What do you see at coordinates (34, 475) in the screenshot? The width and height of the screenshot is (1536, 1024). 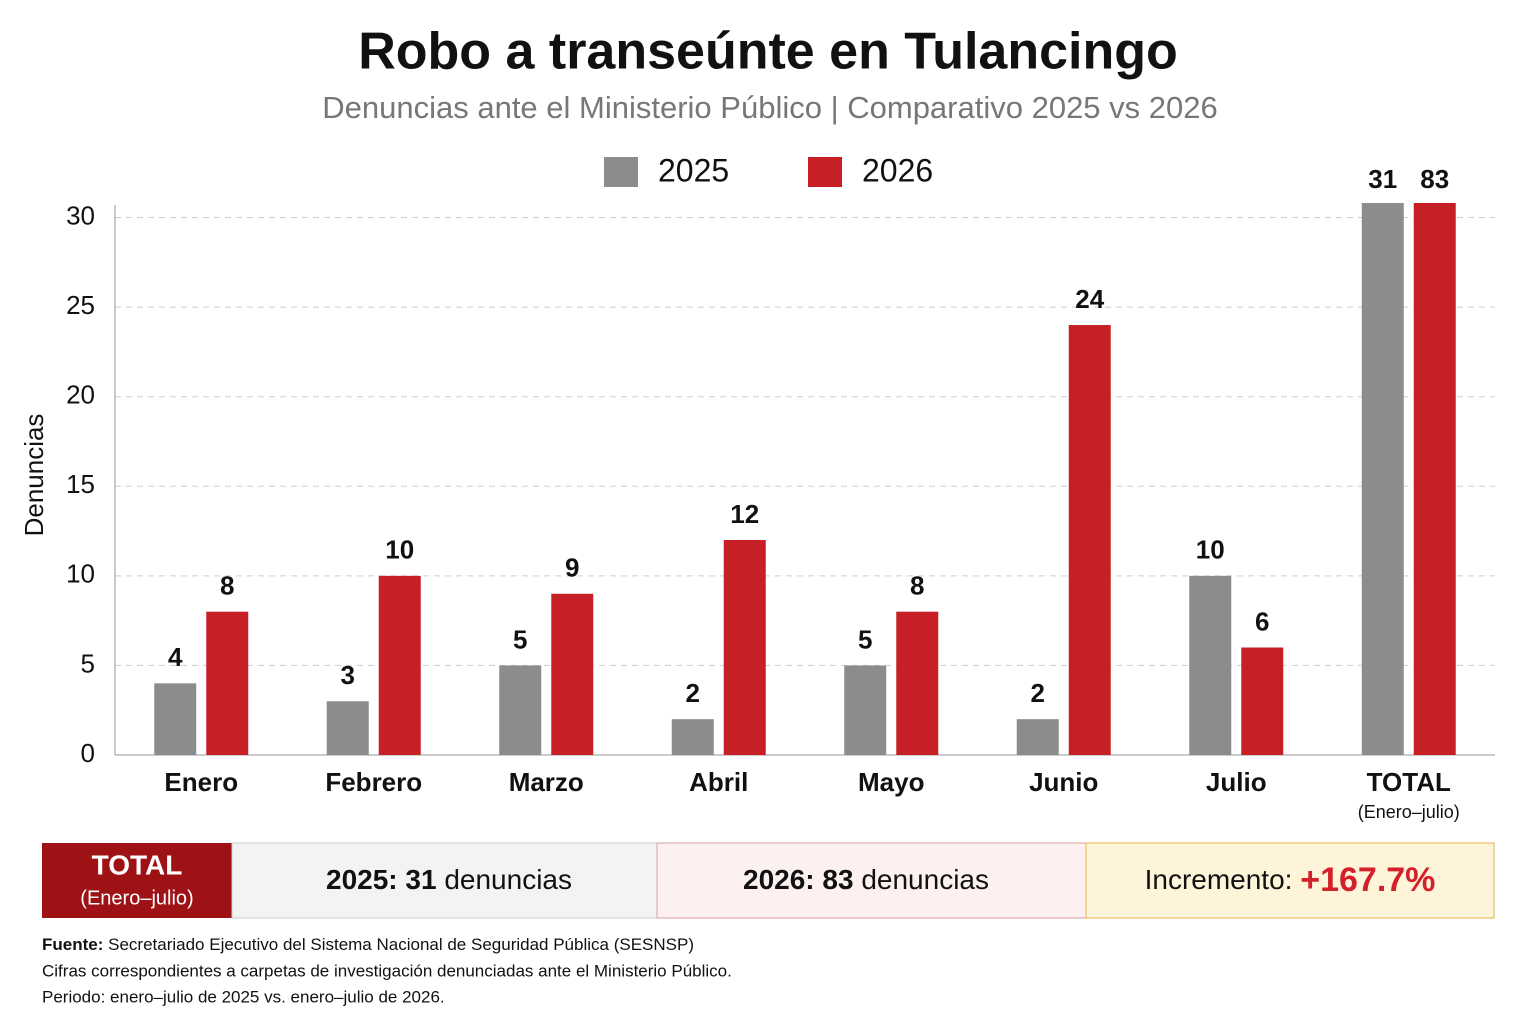 I see `y-axis-label: Denuncias` at bounding box center [34, 475].